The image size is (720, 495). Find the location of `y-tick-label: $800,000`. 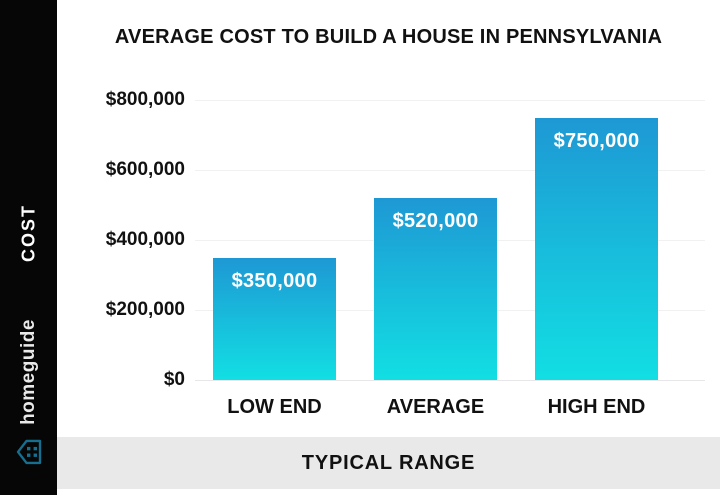

y-tick-label: $800,000 is located at coordinates (145, 99).